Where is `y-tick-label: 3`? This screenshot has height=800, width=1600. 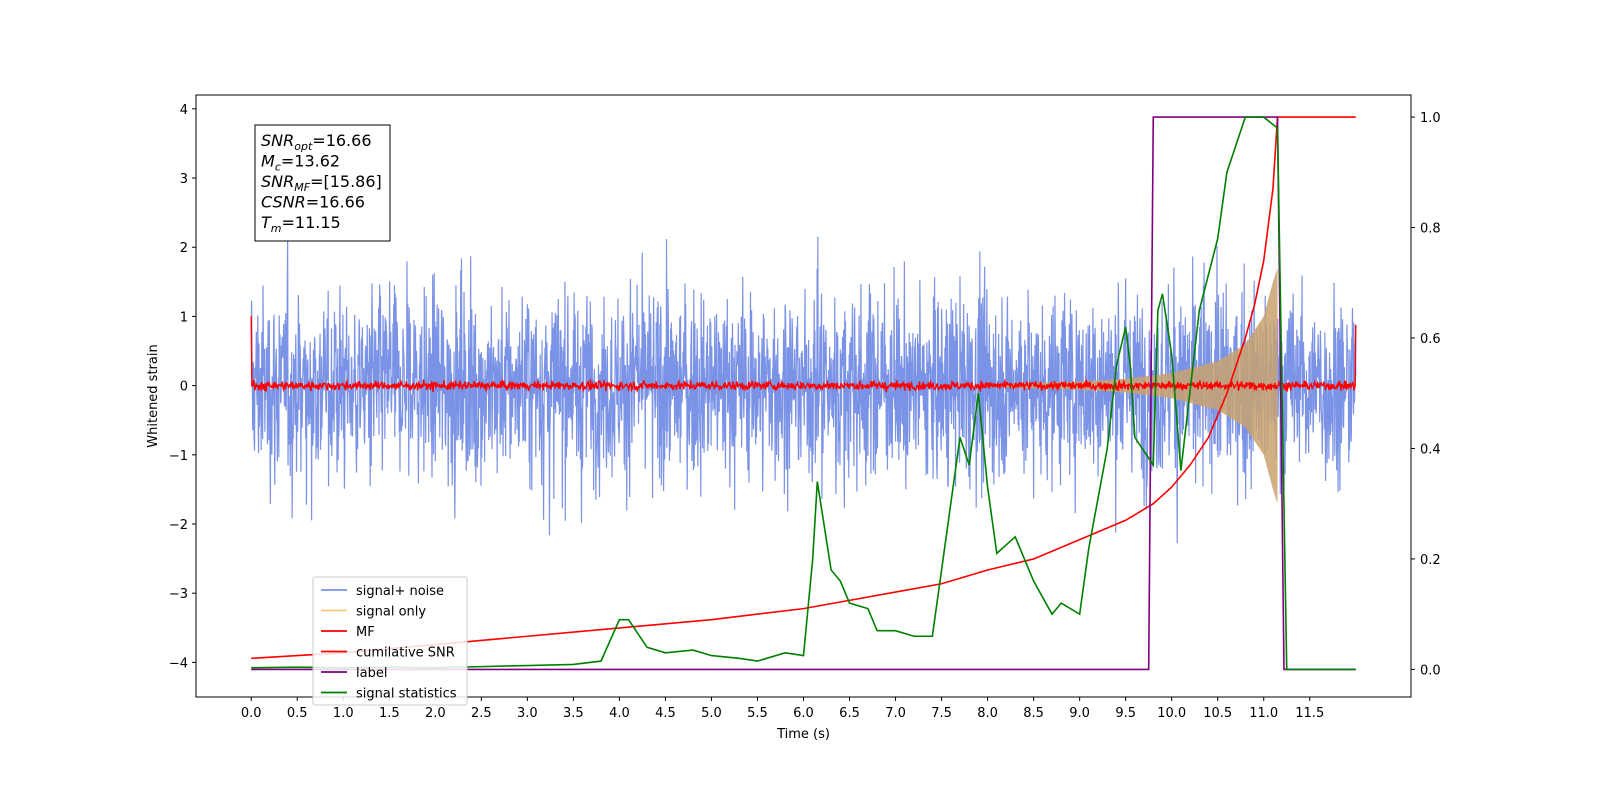
y-tick-label: 3 is located at coordinates (184, 179).